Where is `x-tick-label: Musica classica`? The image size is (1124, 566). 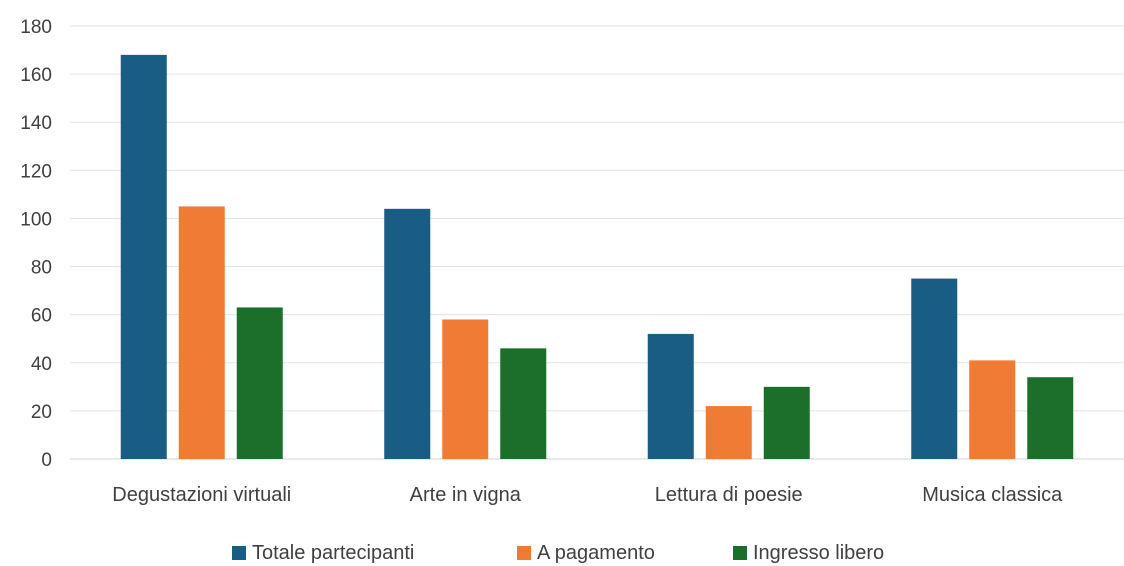
x-tick-label: Musica classica is located at coordinates (992, 495).